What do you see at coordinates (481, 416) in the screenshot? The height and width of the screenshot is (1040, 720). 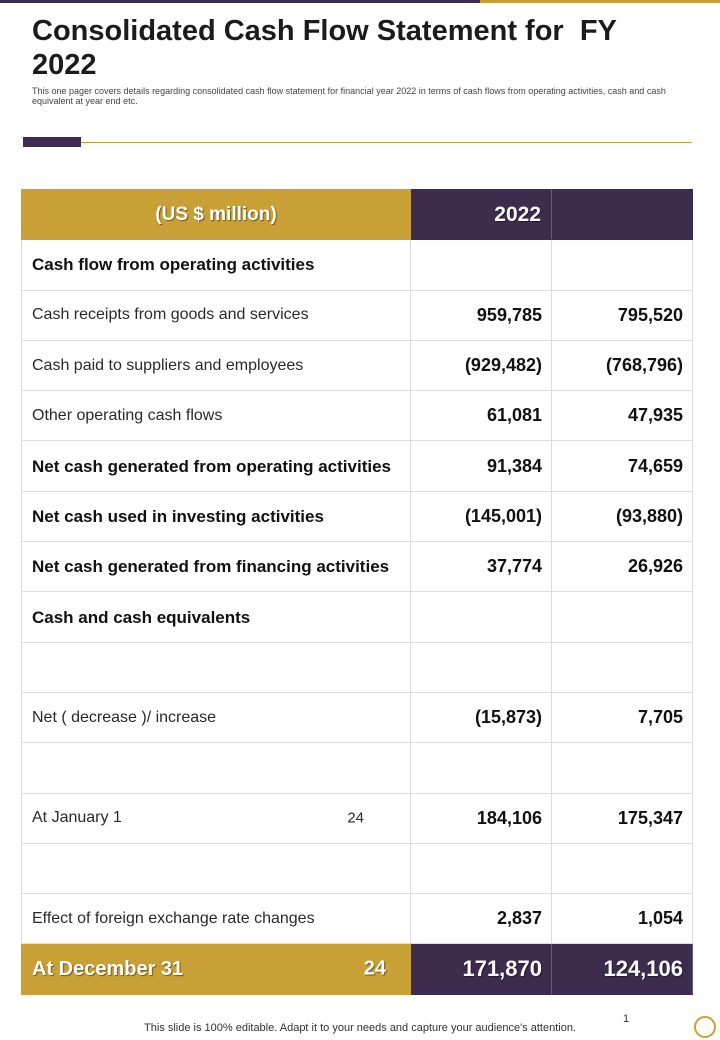 I see `row-value-2022: 61,081` at bounding box center [481, 416].